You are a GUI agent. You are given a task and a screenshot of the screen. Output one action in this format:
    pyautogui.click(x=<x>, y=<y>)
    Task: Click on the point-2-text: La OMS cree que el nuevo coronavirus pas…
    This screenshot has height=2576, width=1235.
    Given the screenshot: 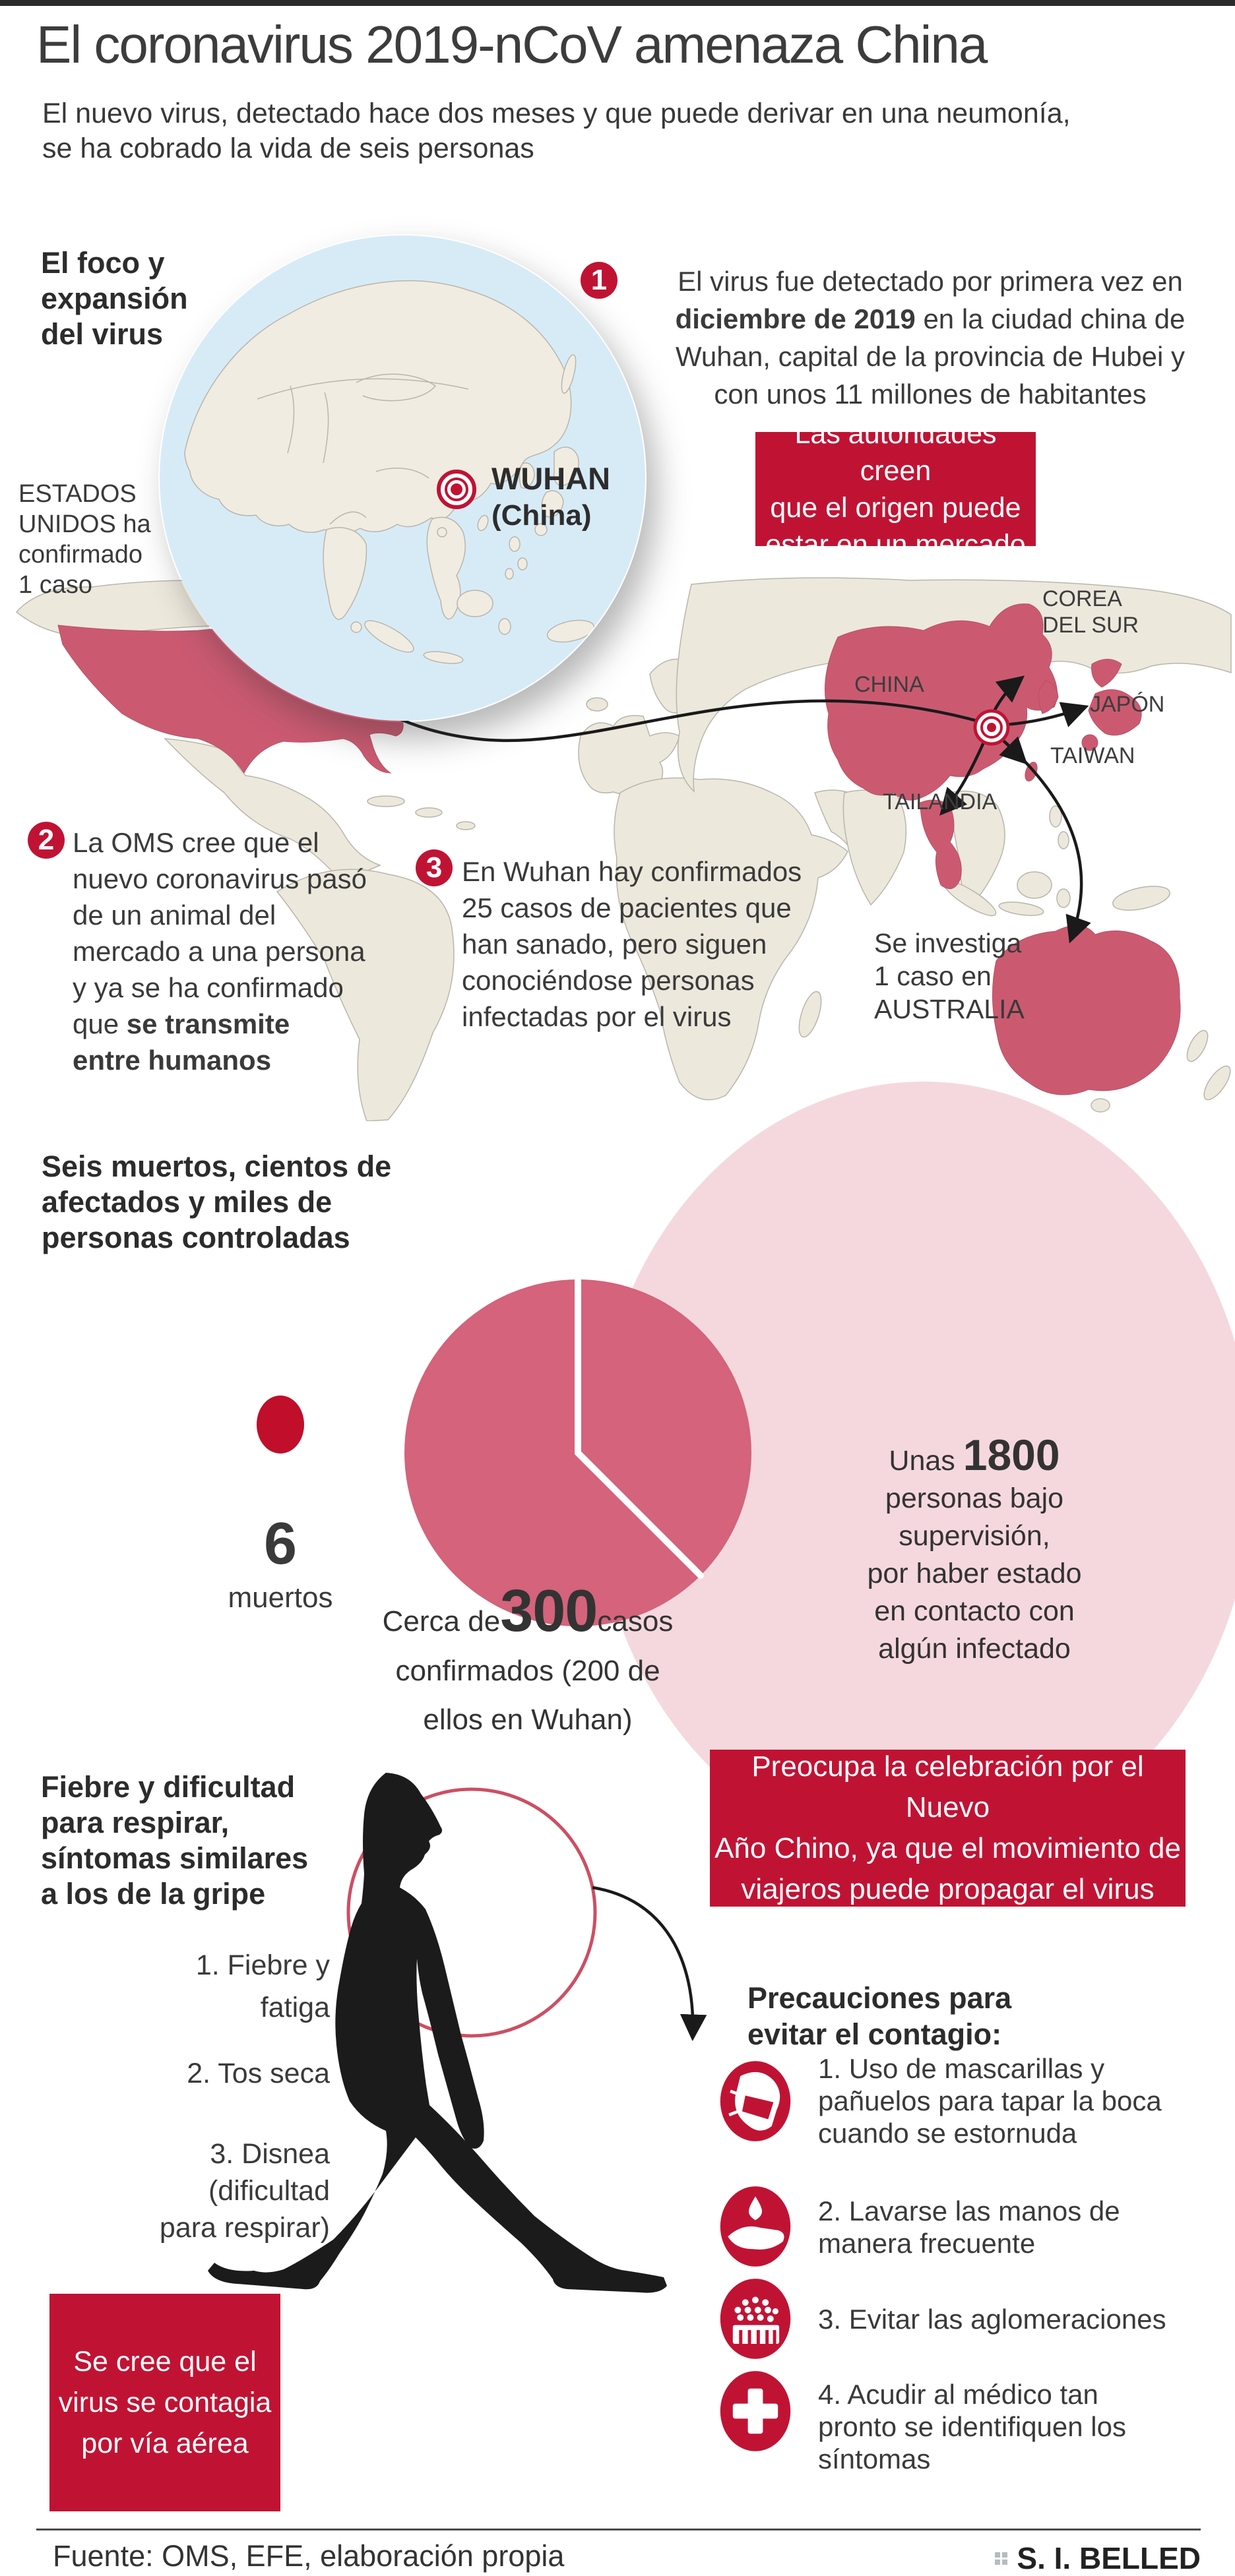 What is the action you would take?
    pyautogui.click(x=220, y=951)
    